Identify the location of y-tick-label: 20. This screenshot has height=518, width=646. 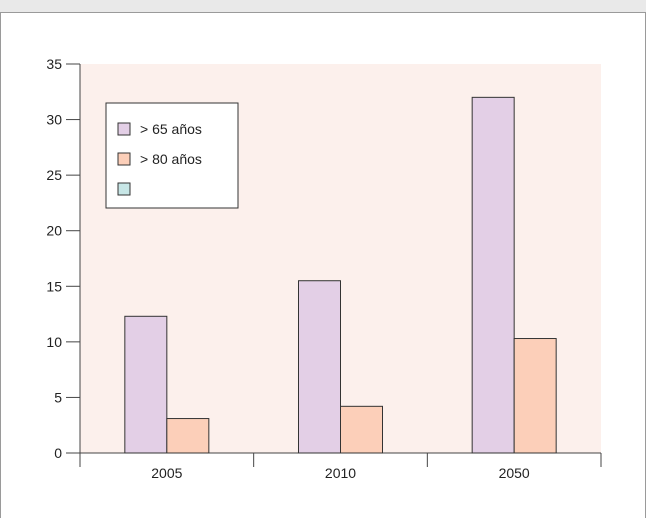
(54, 231).